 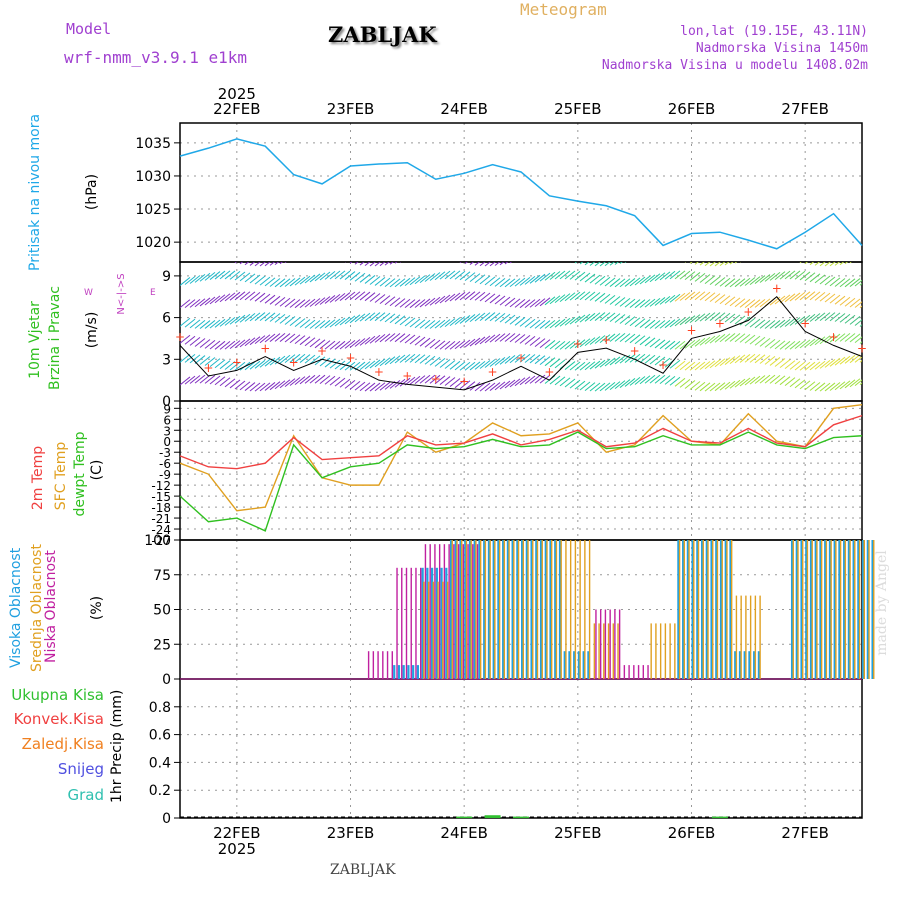 What do you see at coordinates (237, 849) in the screenshot?
I see `bottom-year-label: 2025` at bounding box center [237, 849].